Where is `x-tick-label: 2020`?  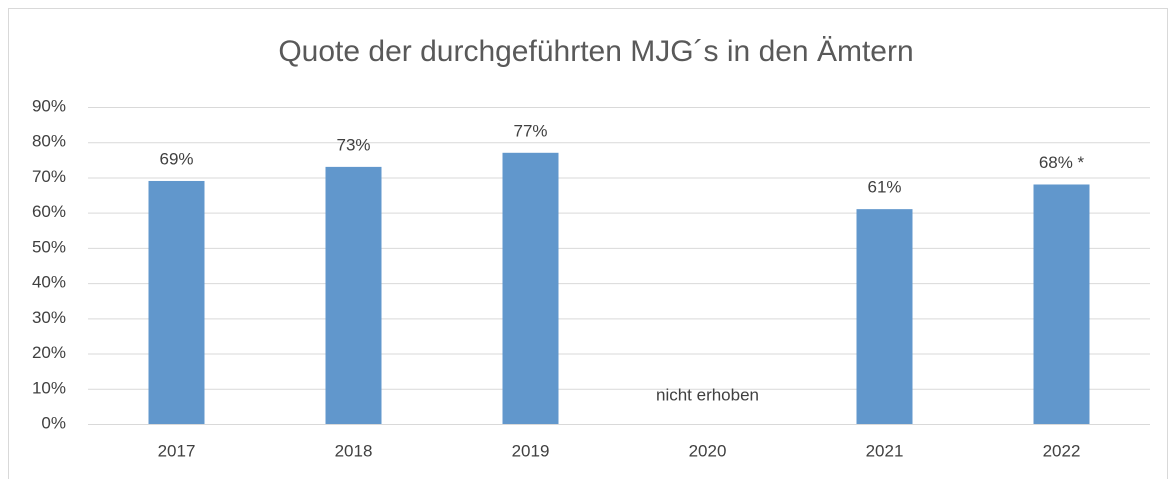
x-tick-label: 2020 is located at coordinates (708, 450).